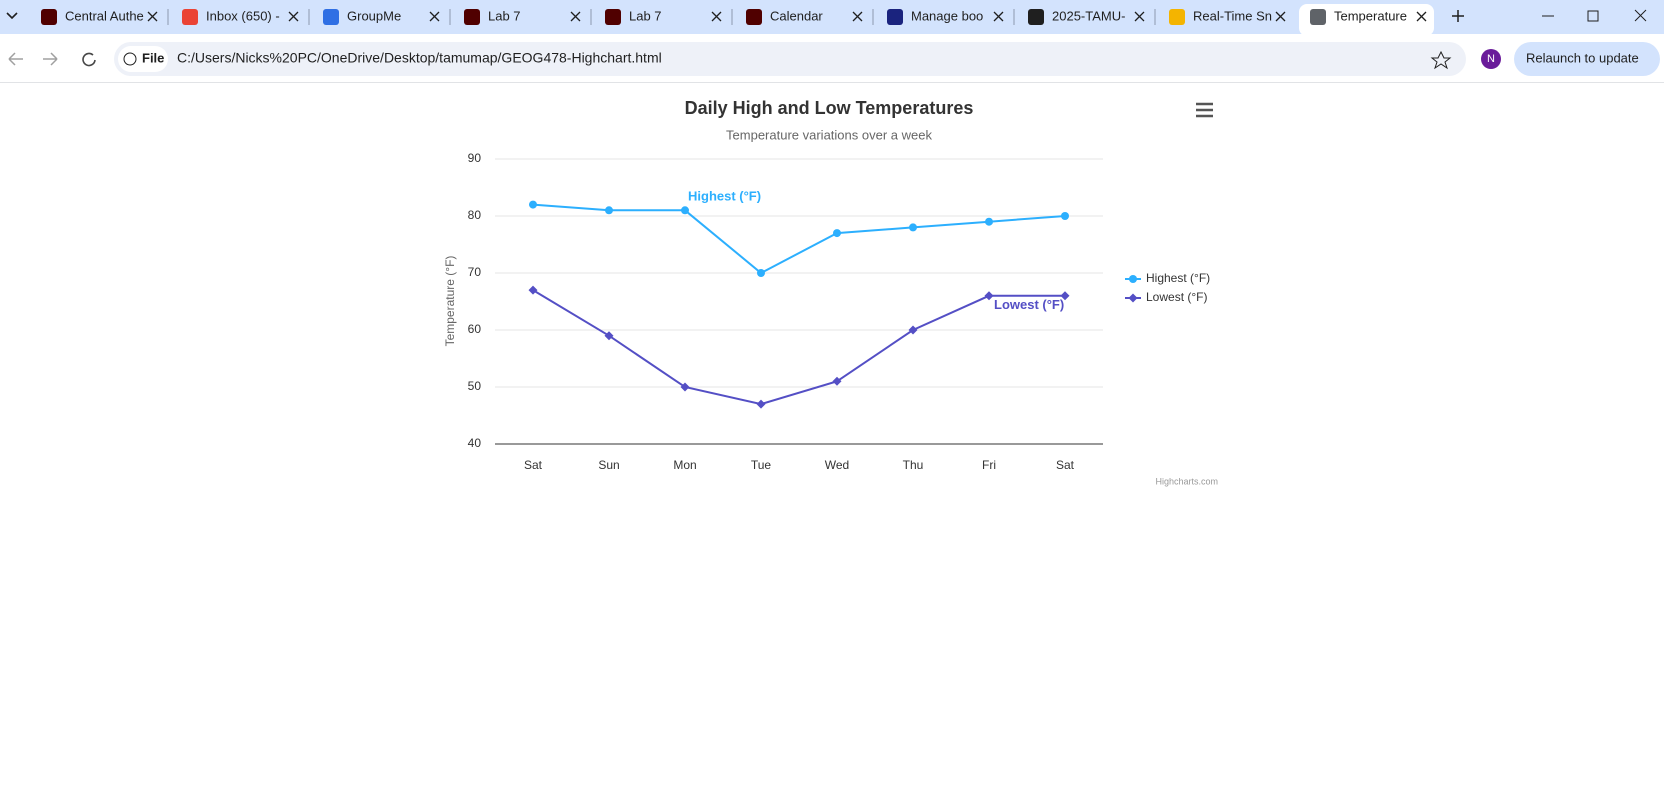 Image resolution: width=1664 pixels, height=786 pixels. I want to click on active-tab-bg, so click(1366, 20).